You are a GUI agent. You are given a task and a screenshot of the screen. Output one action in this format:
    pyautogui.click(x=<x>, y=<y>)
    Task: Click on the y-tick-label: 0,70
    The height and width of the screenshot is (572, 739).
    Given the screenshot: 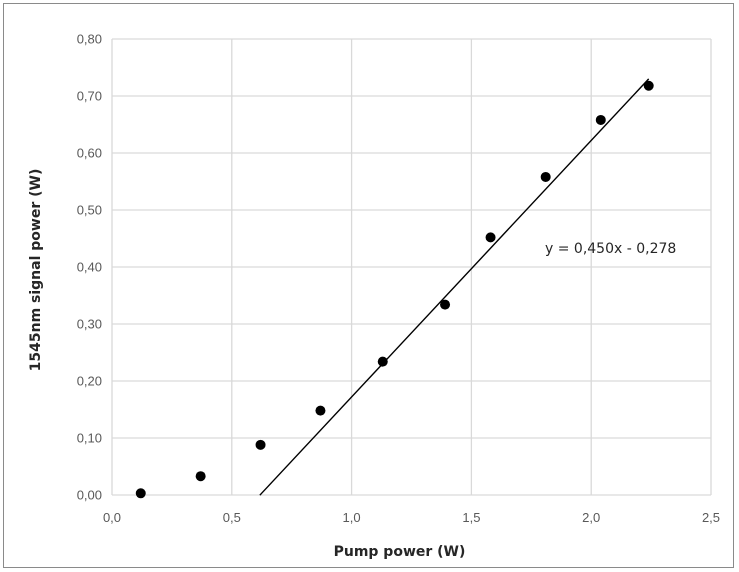 What is the action you would take?
    pyautogui.click(x=89, y=96)
    